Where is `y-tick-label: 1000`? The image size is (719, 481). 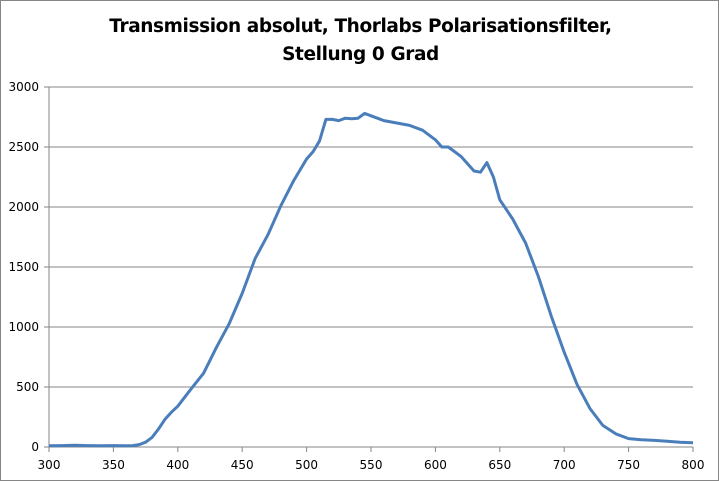
y-tick-label: 1000 is located at coordinates (23, 327).